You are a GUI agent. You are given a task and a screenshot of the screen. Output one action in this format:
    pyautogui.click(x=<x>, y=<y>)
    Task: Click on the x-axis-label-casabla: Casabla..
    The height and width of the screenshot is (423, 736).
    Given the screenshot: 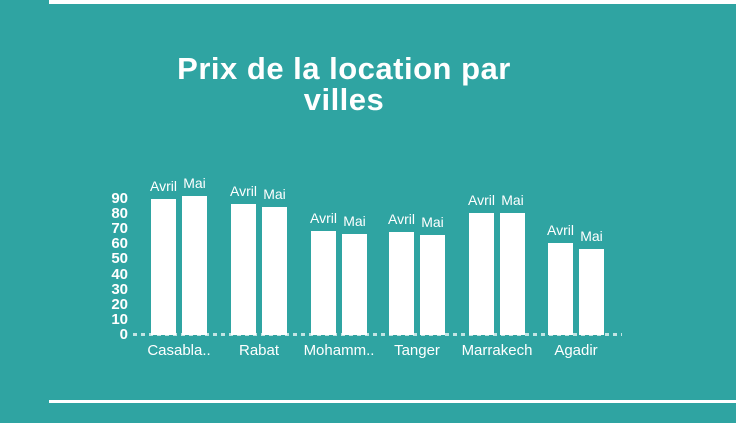 What is the action you would take?
    pyautogui.click(x=179, y=350)
    